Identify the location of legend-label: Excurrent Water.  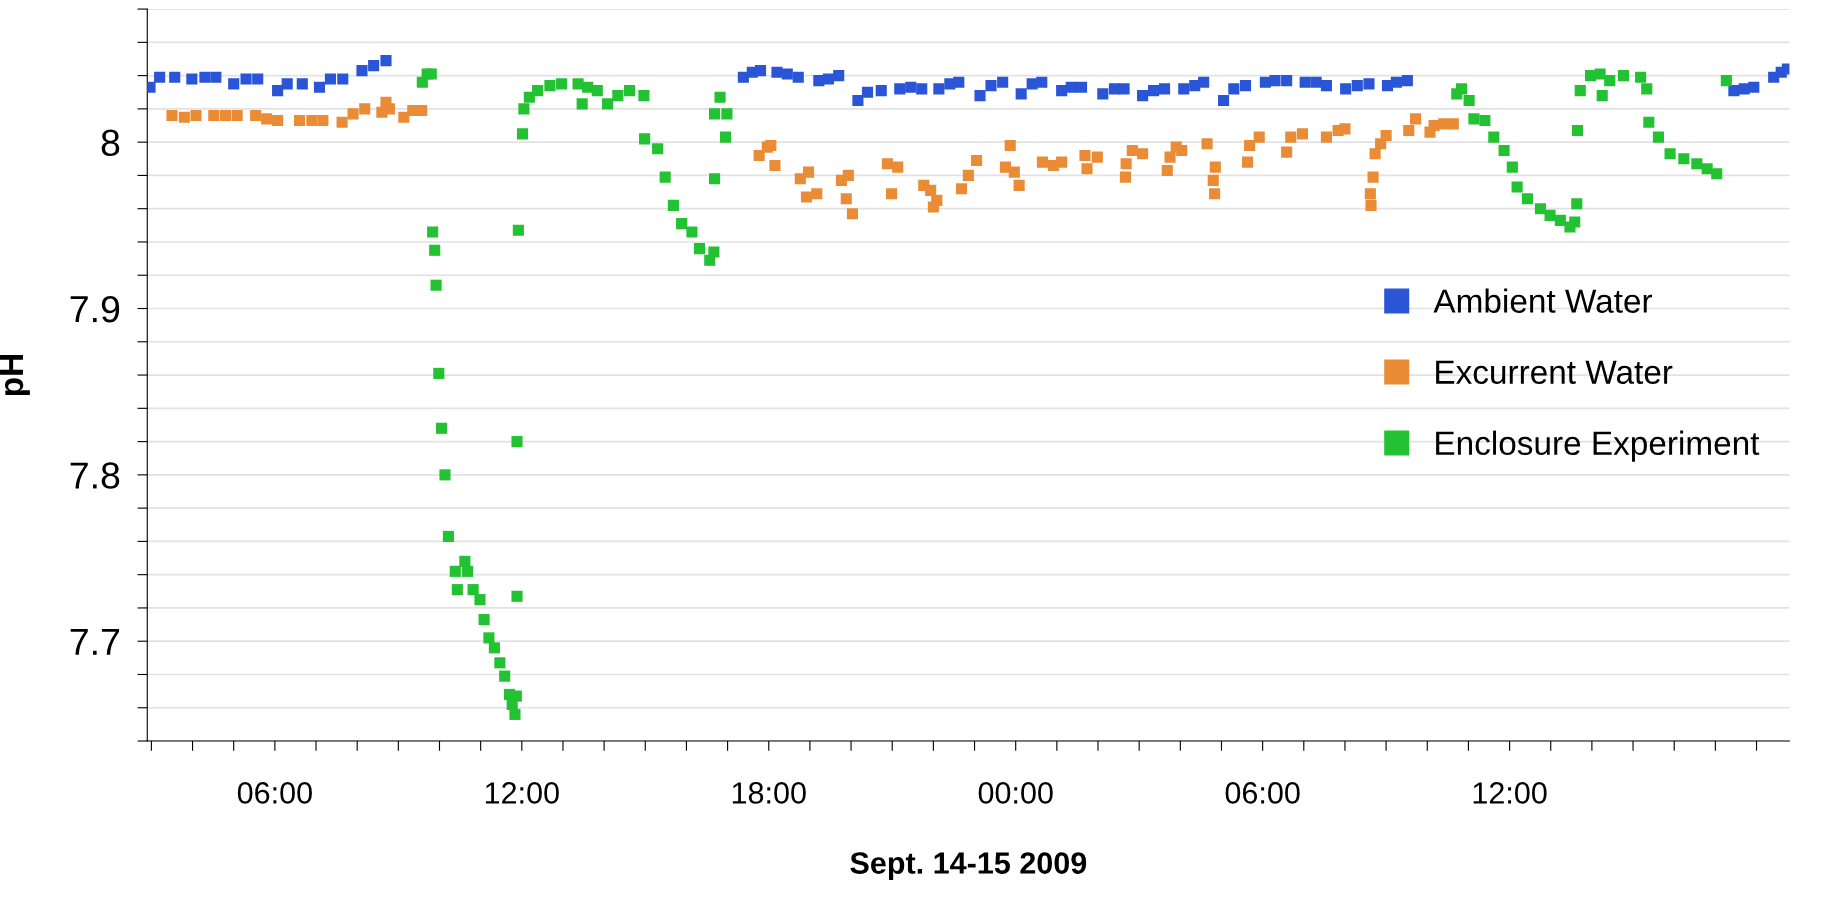
(1554, 372).